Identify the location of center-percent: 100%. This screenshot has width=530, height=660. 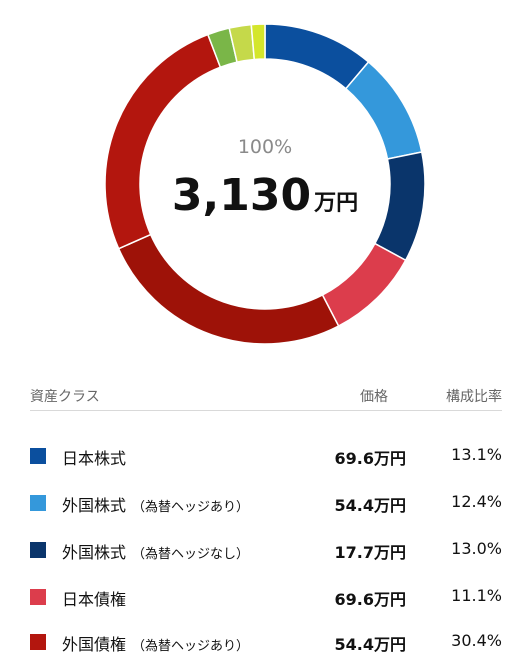
(265, 147).